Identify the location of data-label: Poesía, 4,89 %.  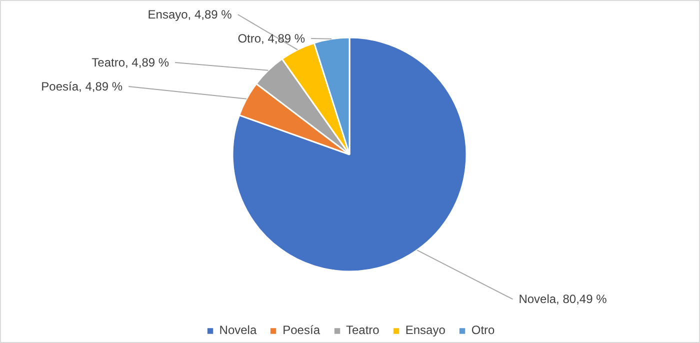
(82, 87).